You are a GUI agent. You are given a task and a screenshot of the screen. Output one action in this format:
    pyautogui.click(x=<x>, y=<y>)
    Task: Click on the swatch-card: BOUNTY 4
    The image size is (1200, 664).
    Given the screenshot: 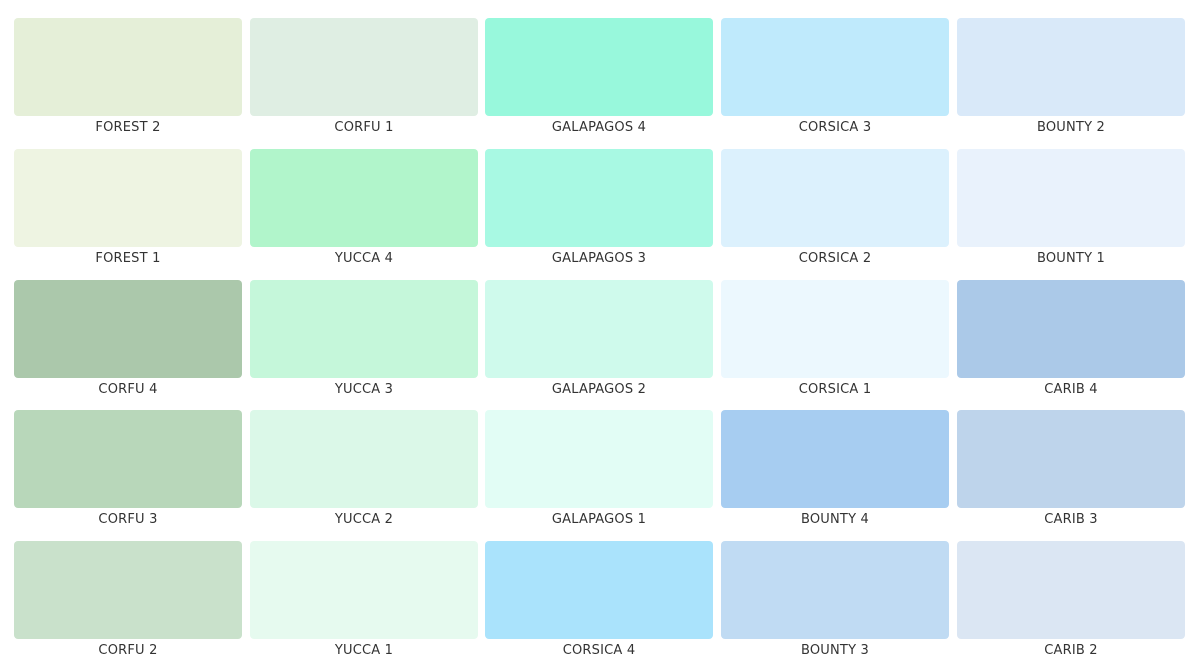 What is the action you would take?
    pyautogui.click(x=835, y=469)
    